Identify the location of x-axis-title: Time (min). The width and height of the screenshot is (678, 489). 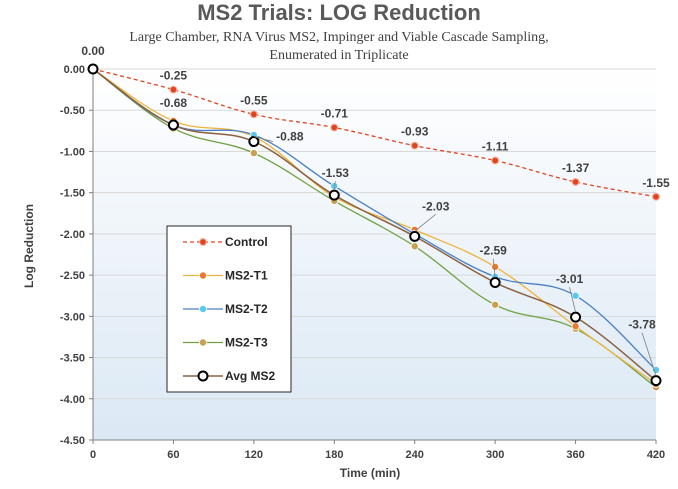
(370, 473).